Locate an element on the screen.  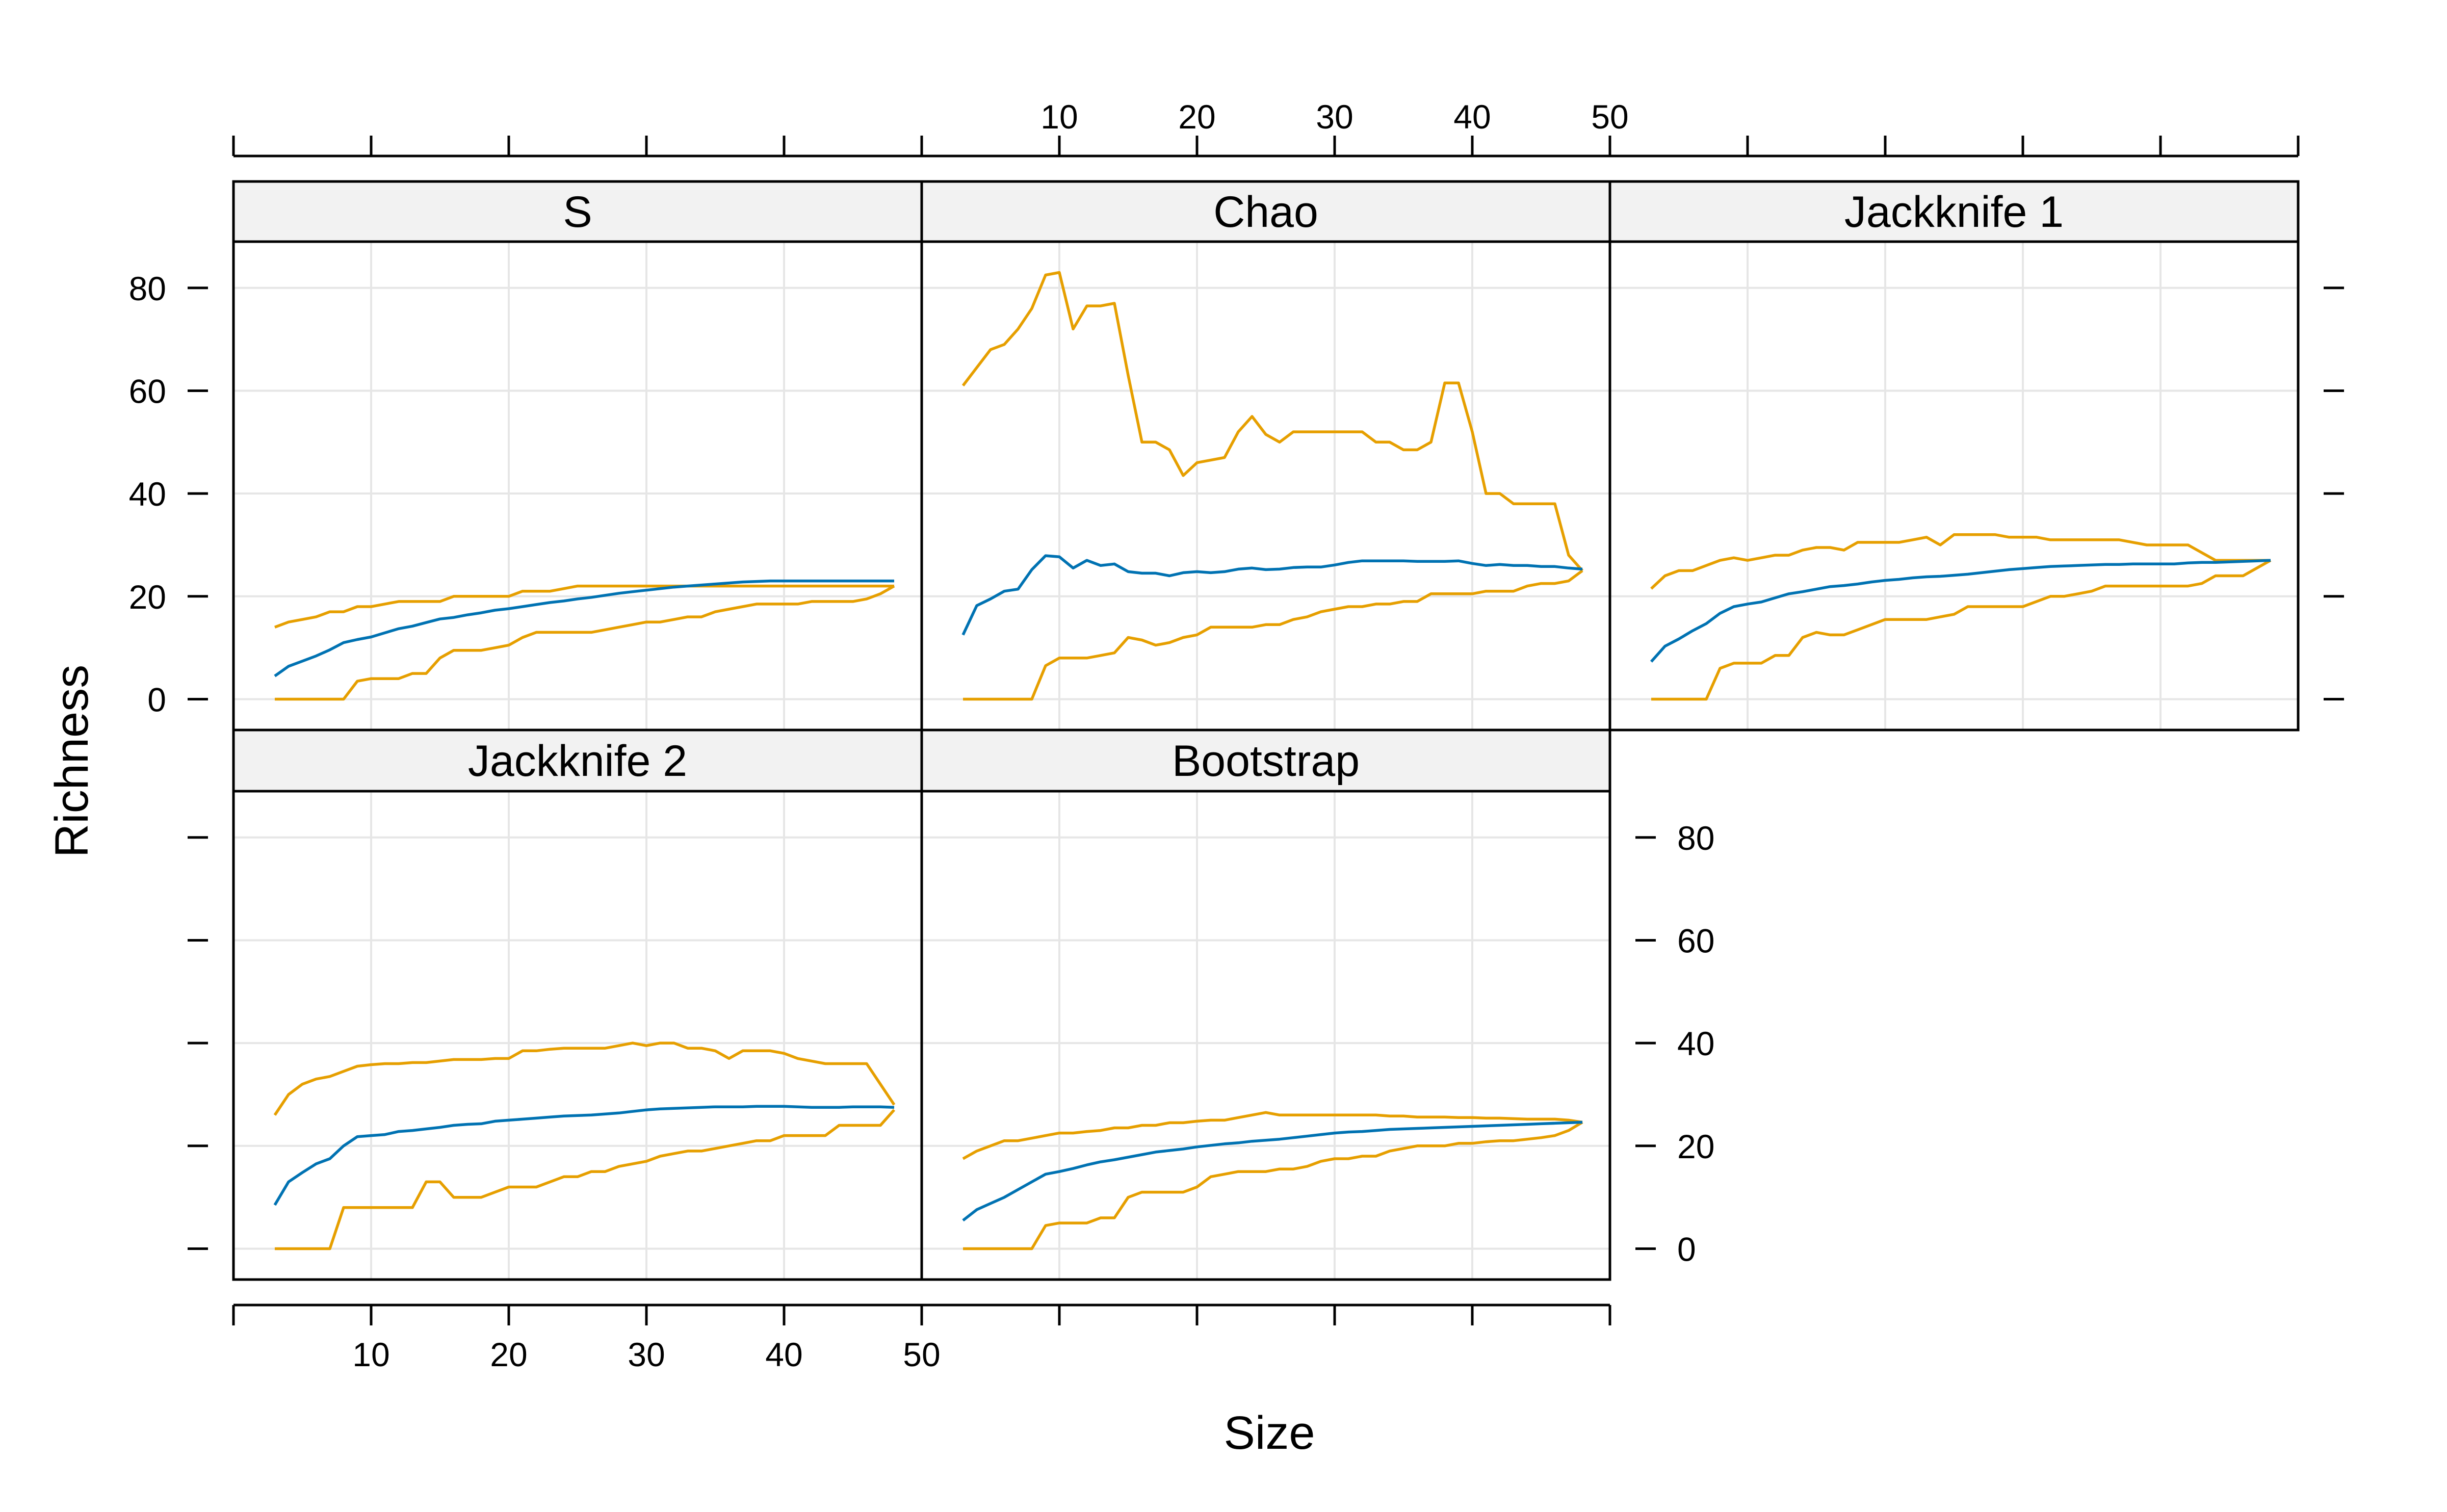
panel-frame-chao is located at coordinates (1265, 486).